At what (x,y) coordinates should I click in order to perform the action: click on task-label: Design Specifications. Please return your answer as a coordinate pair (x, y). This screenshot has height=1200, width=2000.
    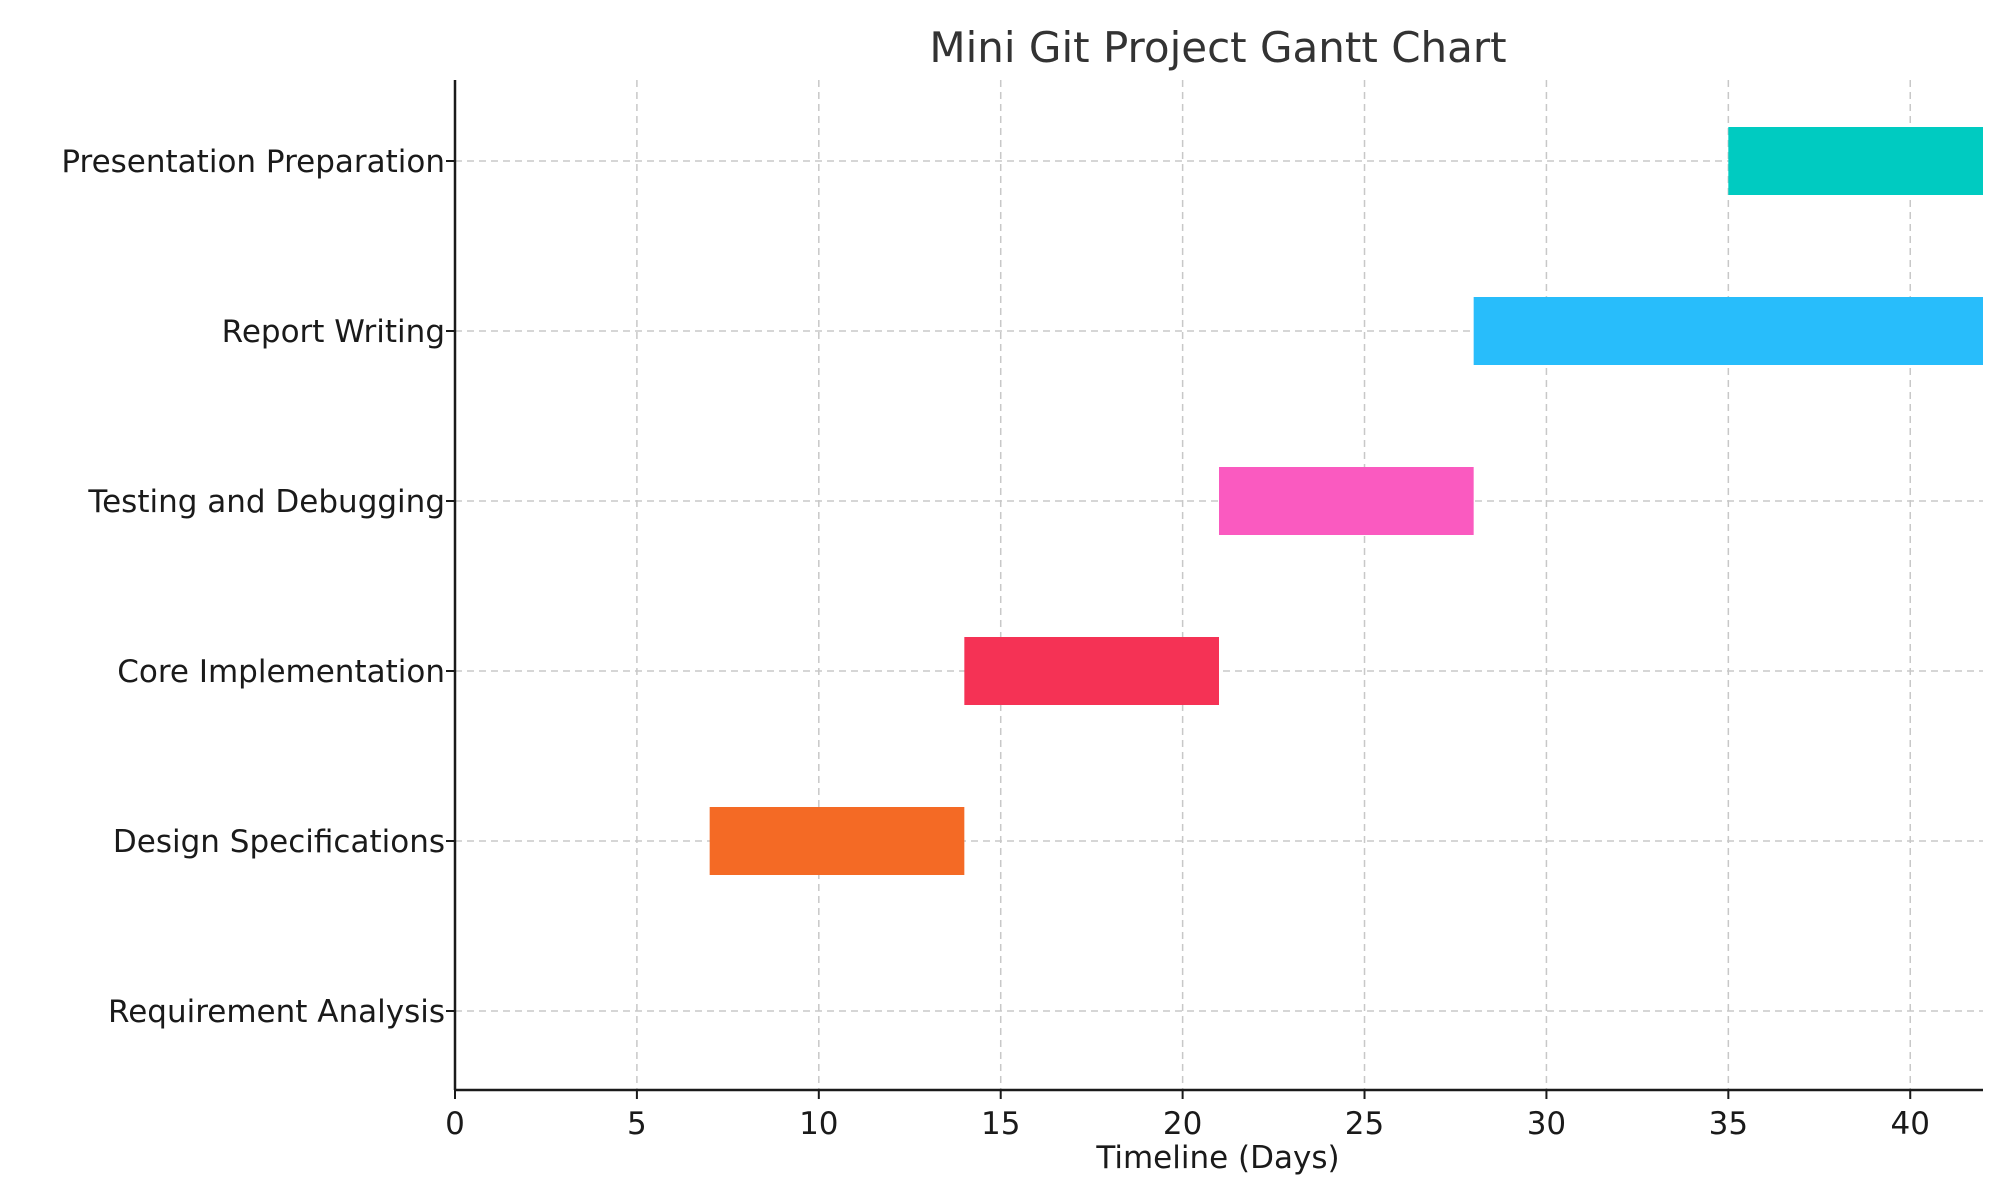
    Looking at the image, I should click on (279, 842).